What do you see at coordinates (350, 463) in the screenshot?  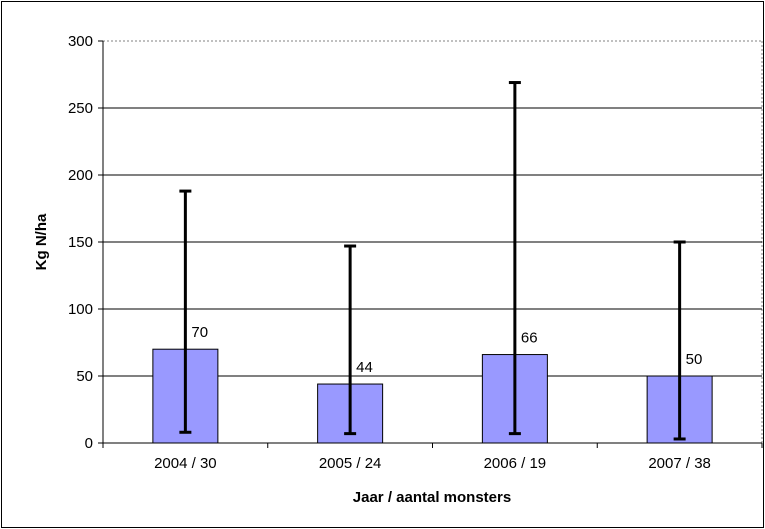 I see `x-tick-label-2: 2005 / 24` at bounding box center [350, 463].